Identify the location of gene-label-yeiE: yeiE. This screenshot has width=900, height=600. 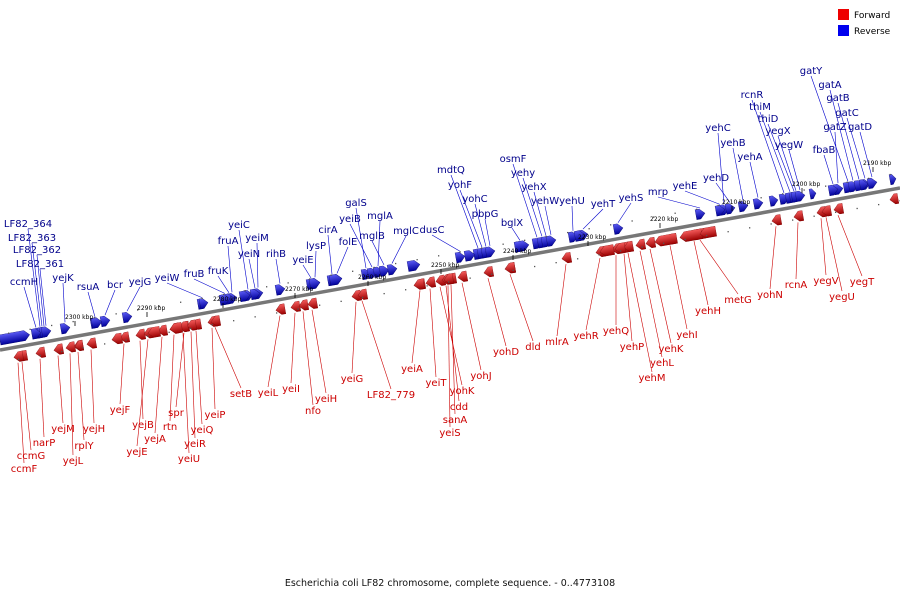
(302, 260).